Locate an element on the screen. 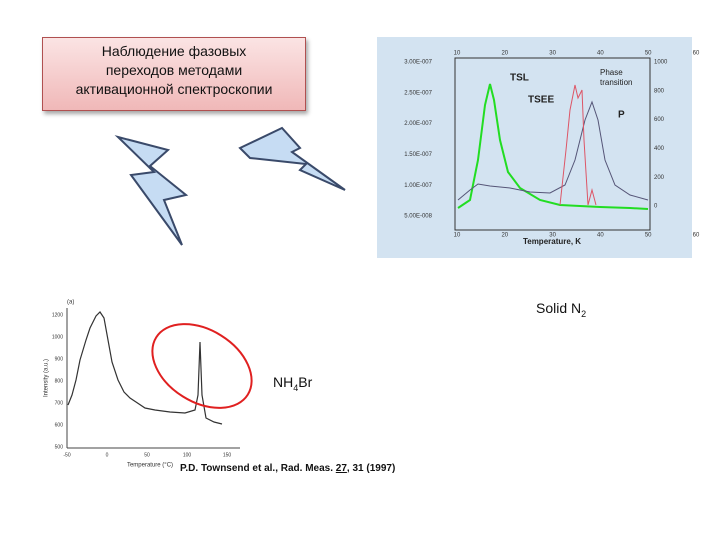 Image resolution: width=720 pixels, height=540 pixels. y-tick-label: 2.50E-007 is located at coordinates (418, 93).